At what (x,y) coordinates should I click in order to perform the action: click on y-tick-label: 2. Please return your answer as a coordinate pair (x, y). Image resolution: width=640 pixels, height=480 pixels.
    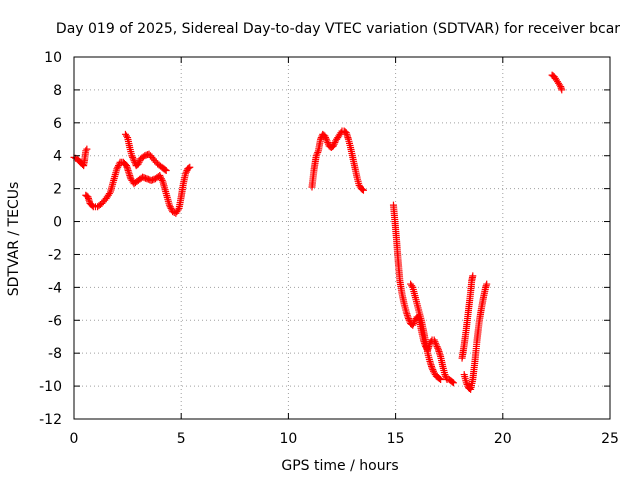
    Looking at the image, I should click on (57, 190).